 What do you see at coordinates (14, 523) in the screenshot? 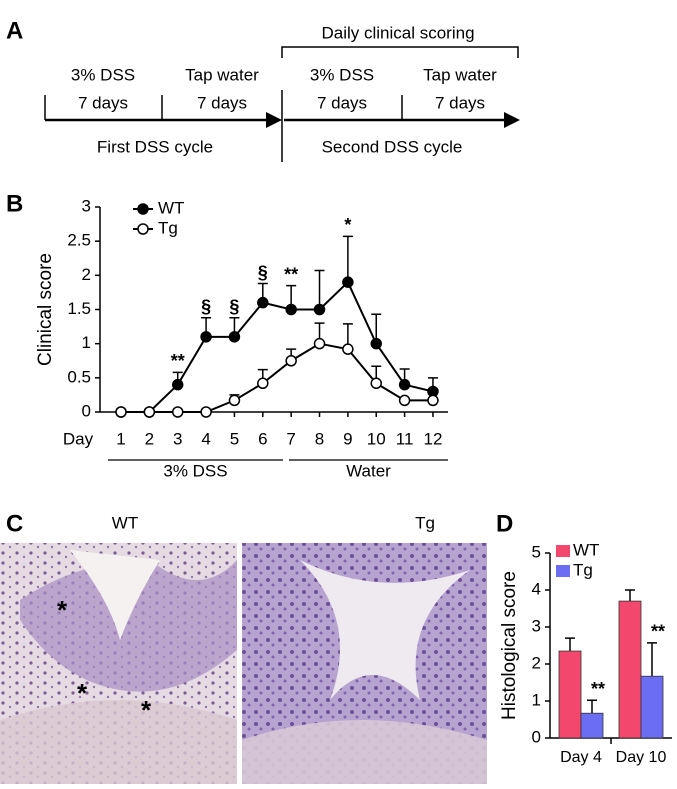
I see `panel-label: C` at bounding box center [14, 523].